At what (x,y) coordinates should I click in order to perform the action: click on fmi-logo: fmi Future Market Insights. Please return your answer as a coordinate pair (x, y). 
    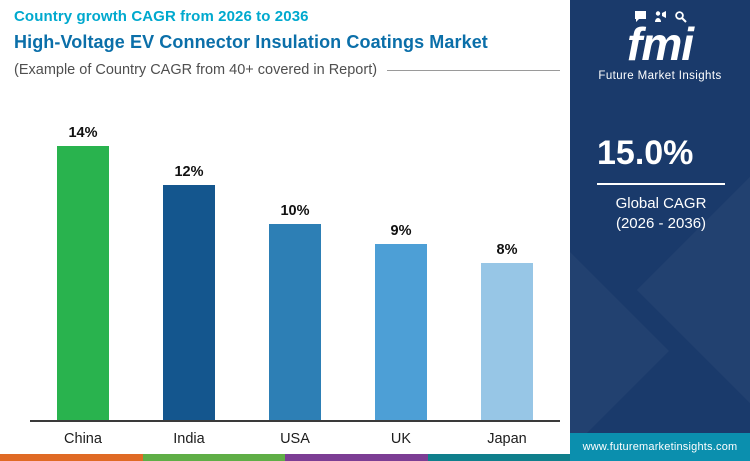
    Looking at the image, I should click on (660, 41).